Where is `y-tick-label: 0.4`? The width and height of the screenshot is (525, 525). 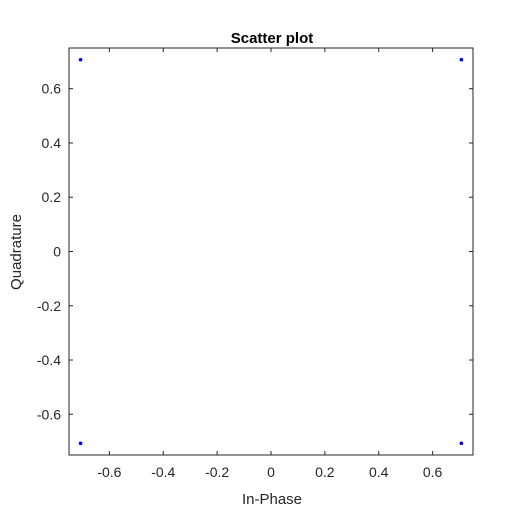
y-tick-label: 0.4 is located at coordinates (52, 143).